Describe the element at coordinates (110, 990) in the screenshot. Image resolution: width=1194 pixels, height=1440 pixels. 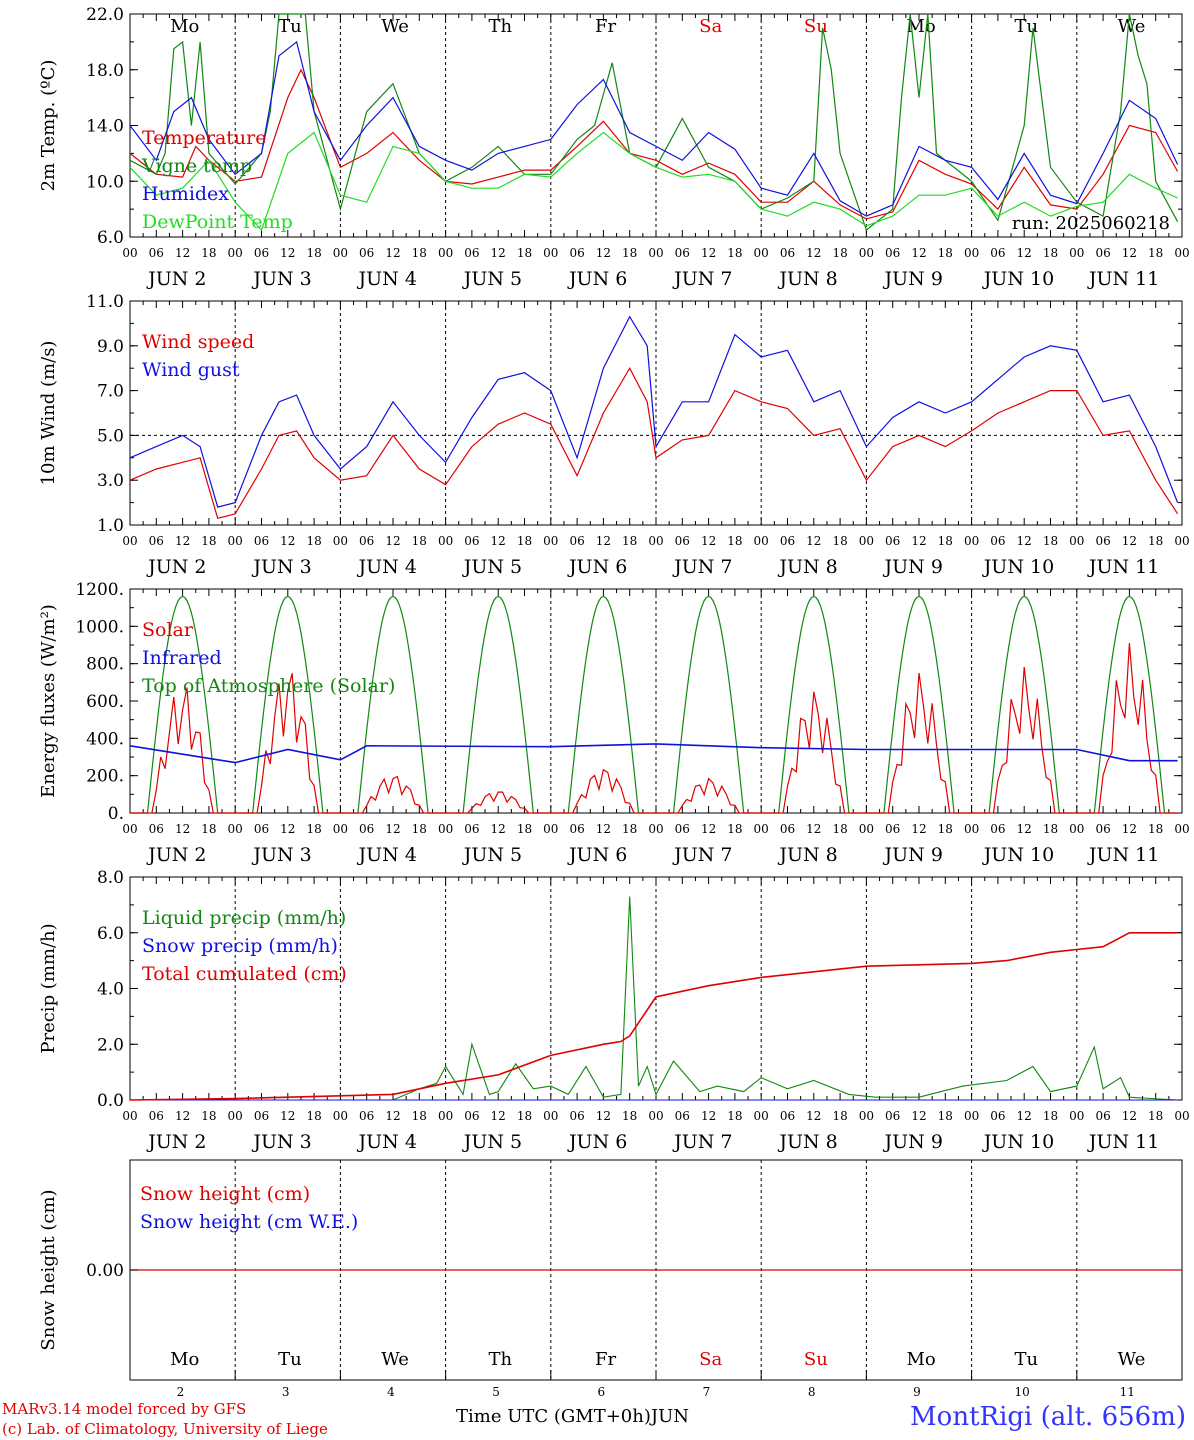
I see `y-tick-label: 4.0` at that location.